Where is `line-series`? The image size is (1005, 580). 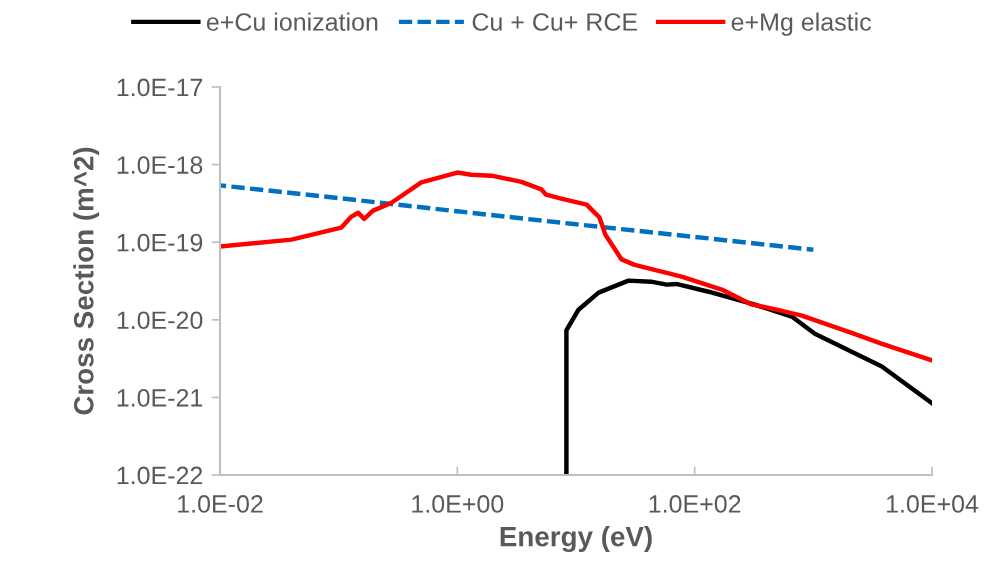
line-series is located at coordinates (518, 217).